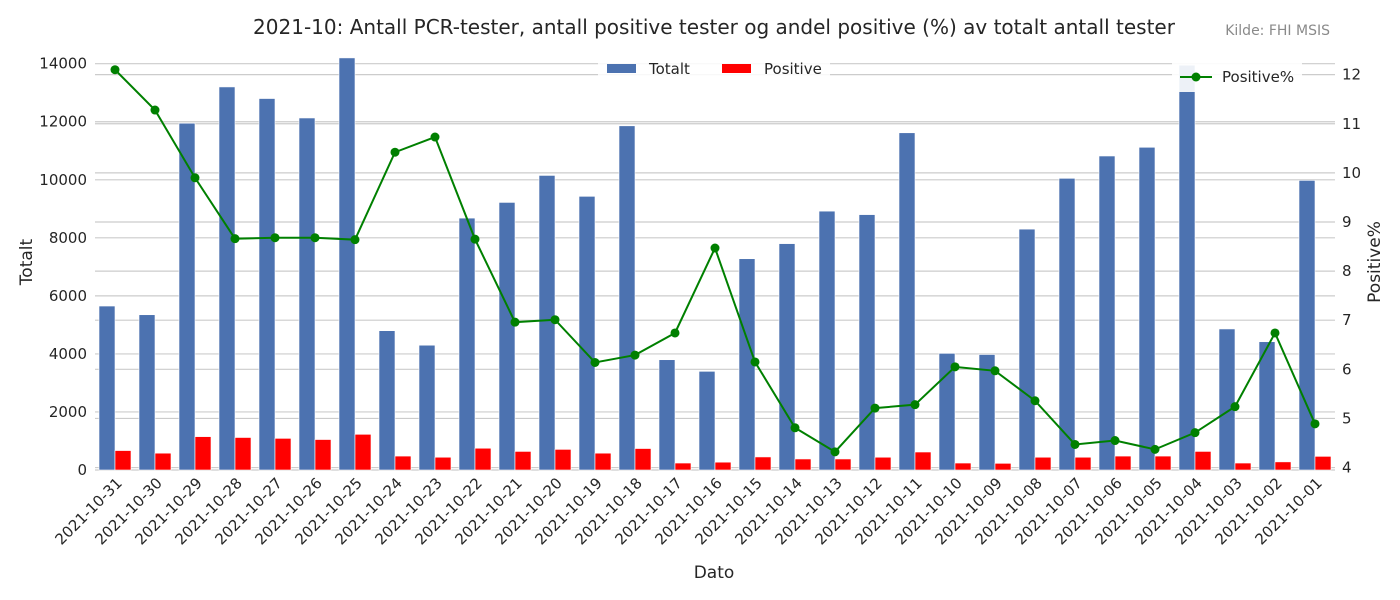 The image size is (1400, 600). What do you see at coordinates (723, 452) in the screenshot?
I see `bars-positive` at bounding box center [723, 452].